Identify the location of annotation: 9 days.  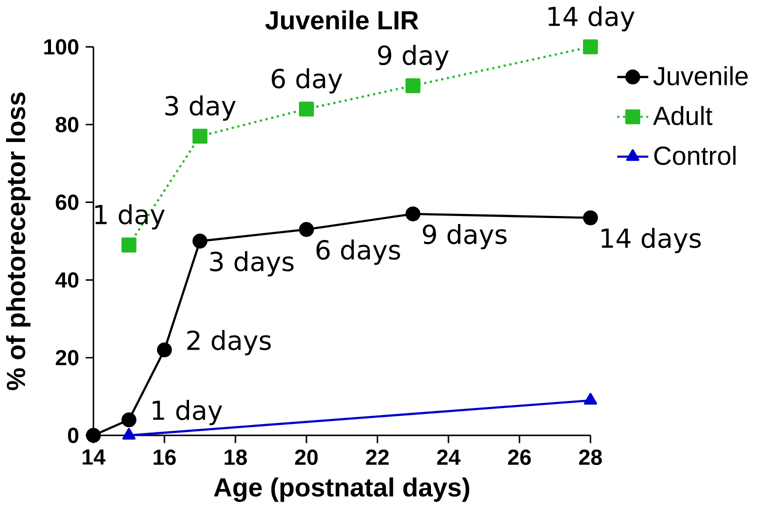
(464, 237).